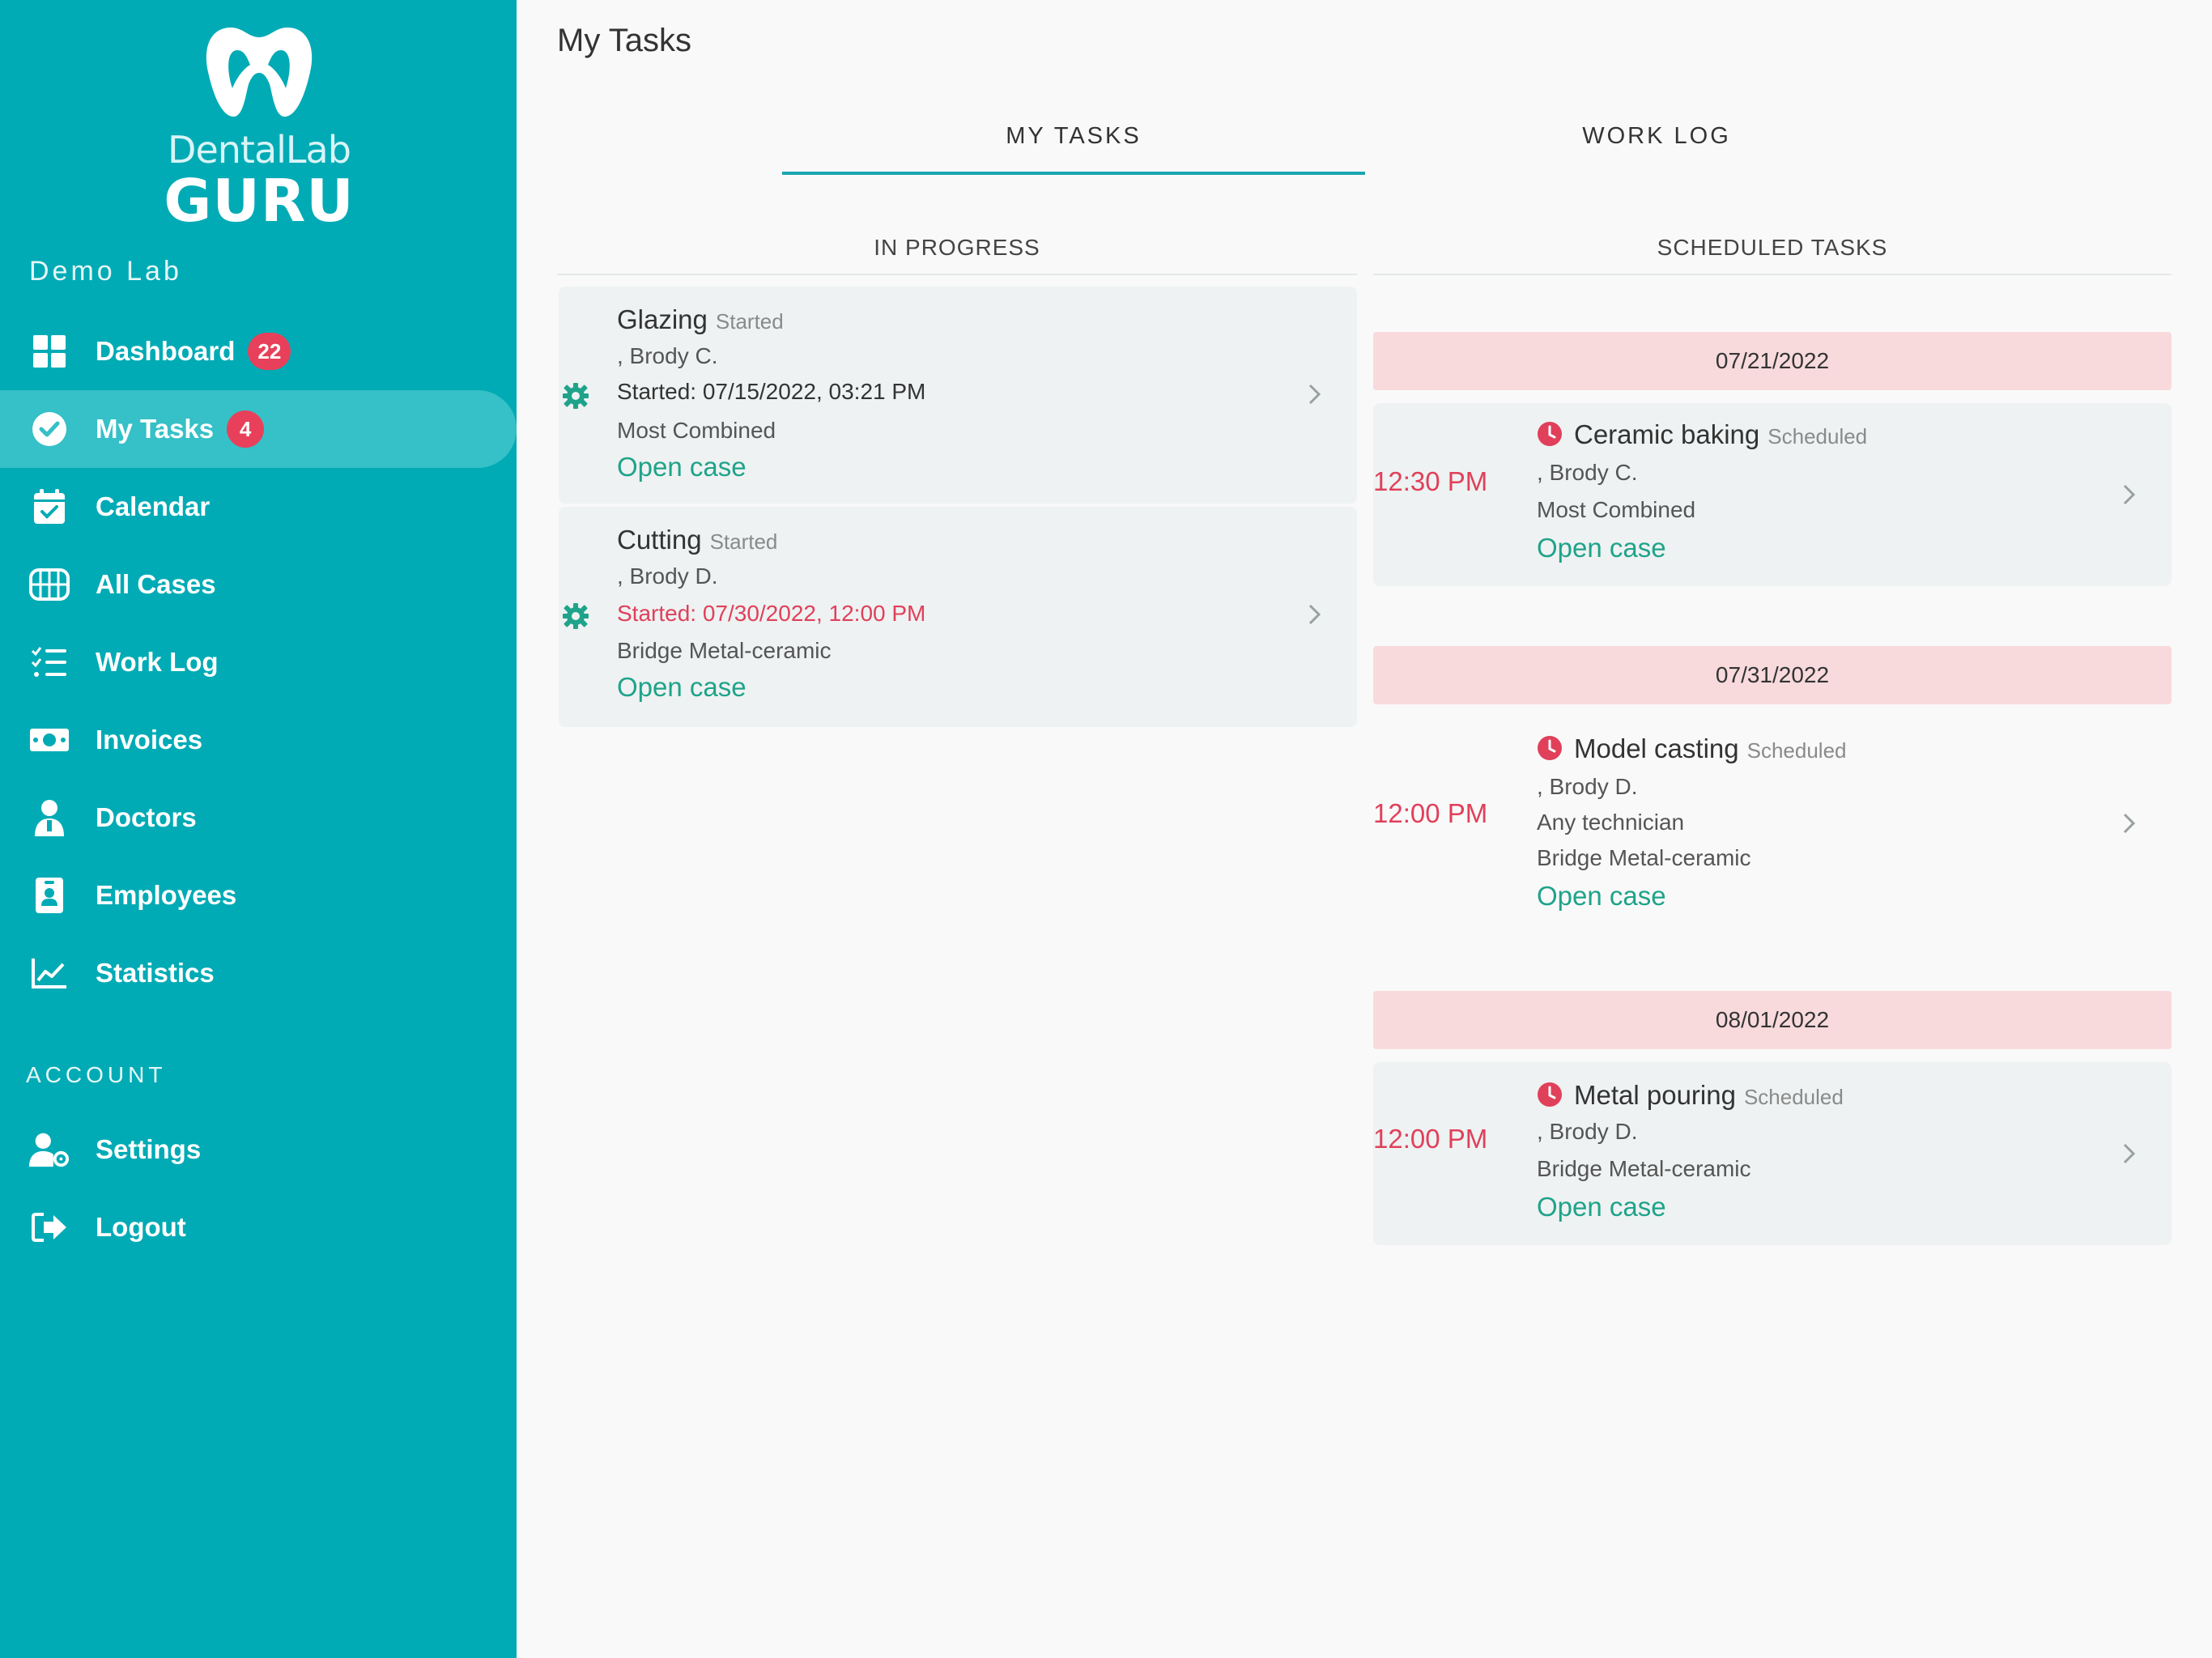 The width and height of the screenshot is (2212, 1658). Describe the element at coordinates (1773, 1020) in the screenshot. I see `date-header: 08/01/2022` at that location.